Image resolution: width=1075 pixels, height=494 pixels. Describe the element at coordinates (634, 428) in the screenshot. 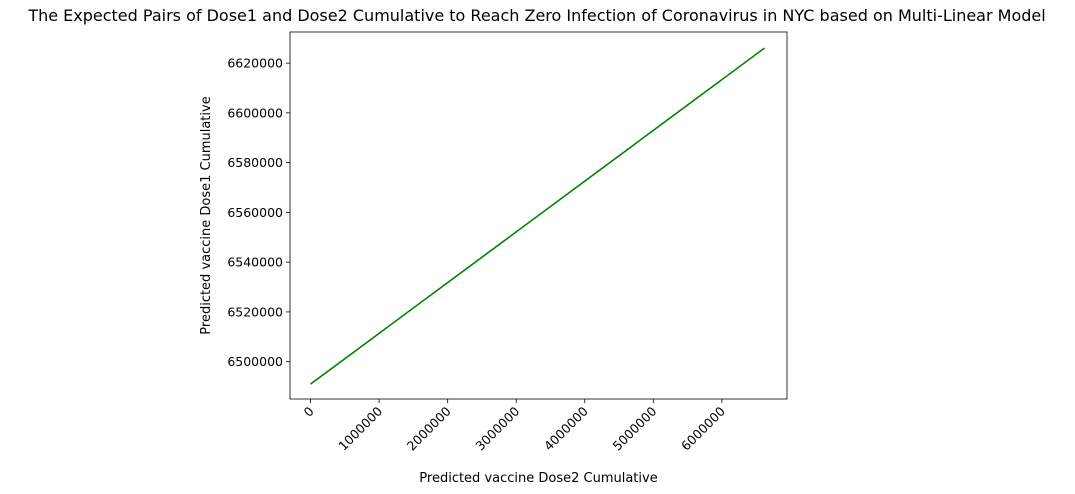

I see `x-tick-label: 5000000` at that location.